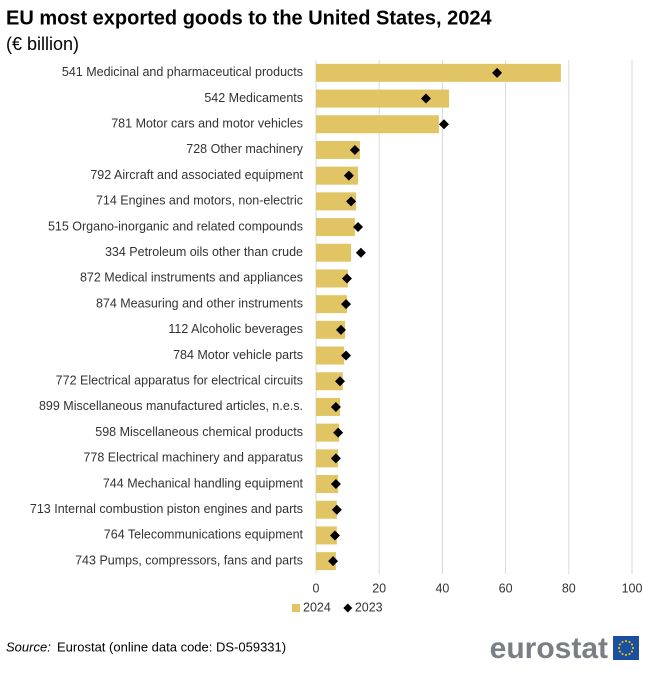 The image size is (655, 691). What do you see at coordinates (42, 44) in the screenshot?
I see `chart-subtitle: (€ billion)` at bounding box center [42, 44].